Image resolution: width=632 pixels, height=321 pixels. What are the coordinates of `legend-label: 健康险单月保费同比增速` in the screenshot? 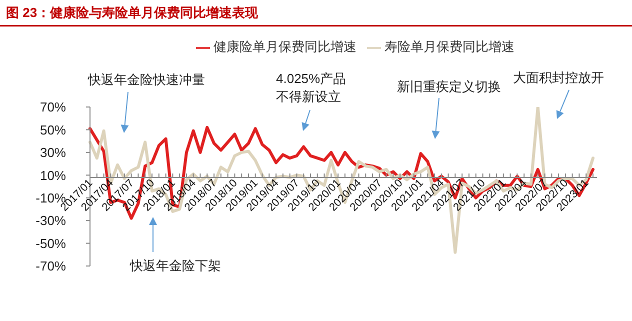 It's located at (285, 46).